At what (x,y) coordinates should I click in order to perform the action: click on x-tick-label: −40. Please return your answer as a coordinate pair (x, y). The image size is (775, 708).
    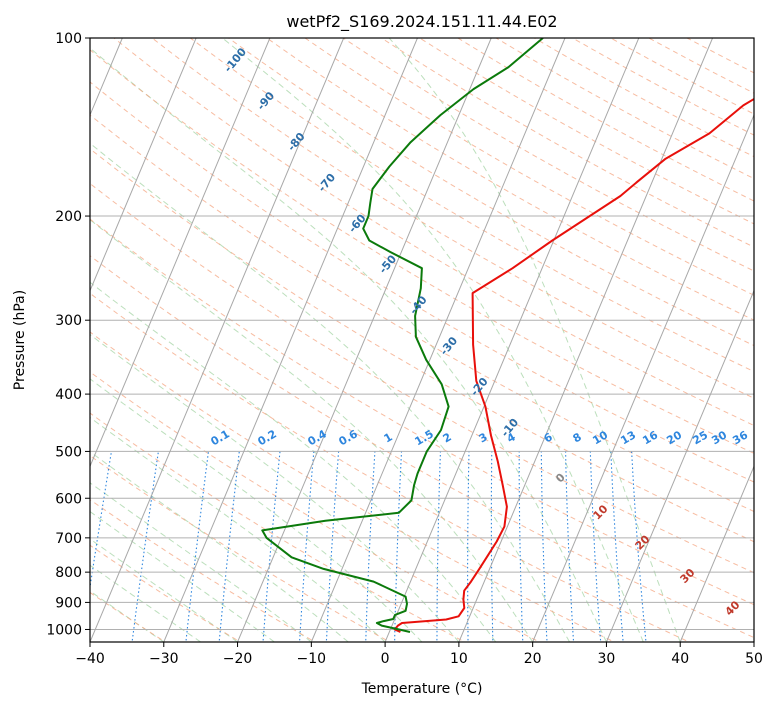
    Looking at the image, I should click on (90, 659).